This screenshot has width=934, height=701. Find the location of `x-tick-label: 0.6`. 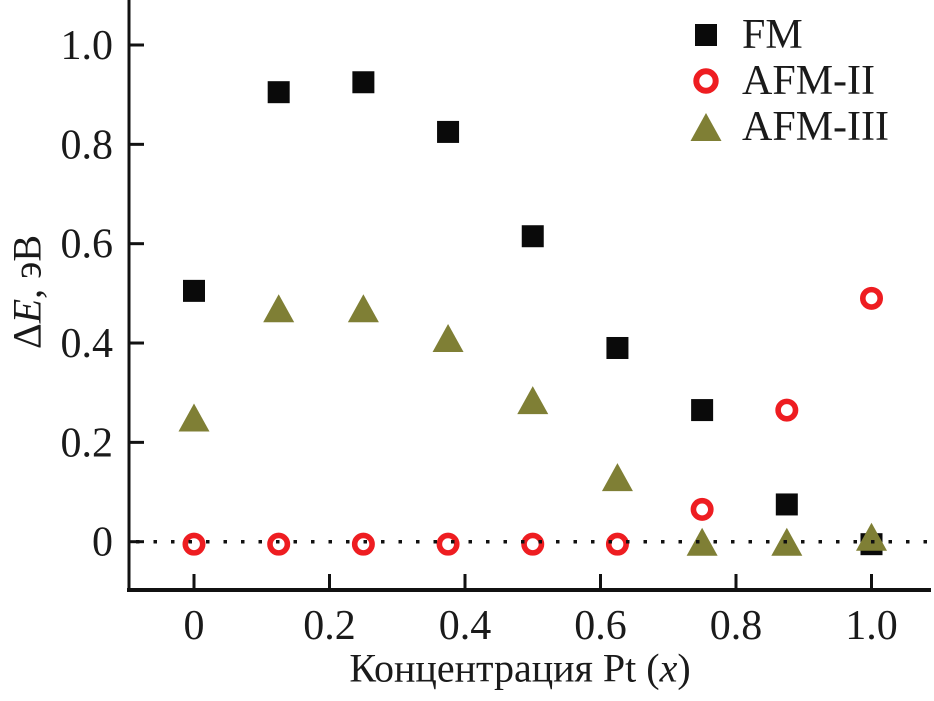

x-tick-label: 0.6 is located at coordinates (600, 626).